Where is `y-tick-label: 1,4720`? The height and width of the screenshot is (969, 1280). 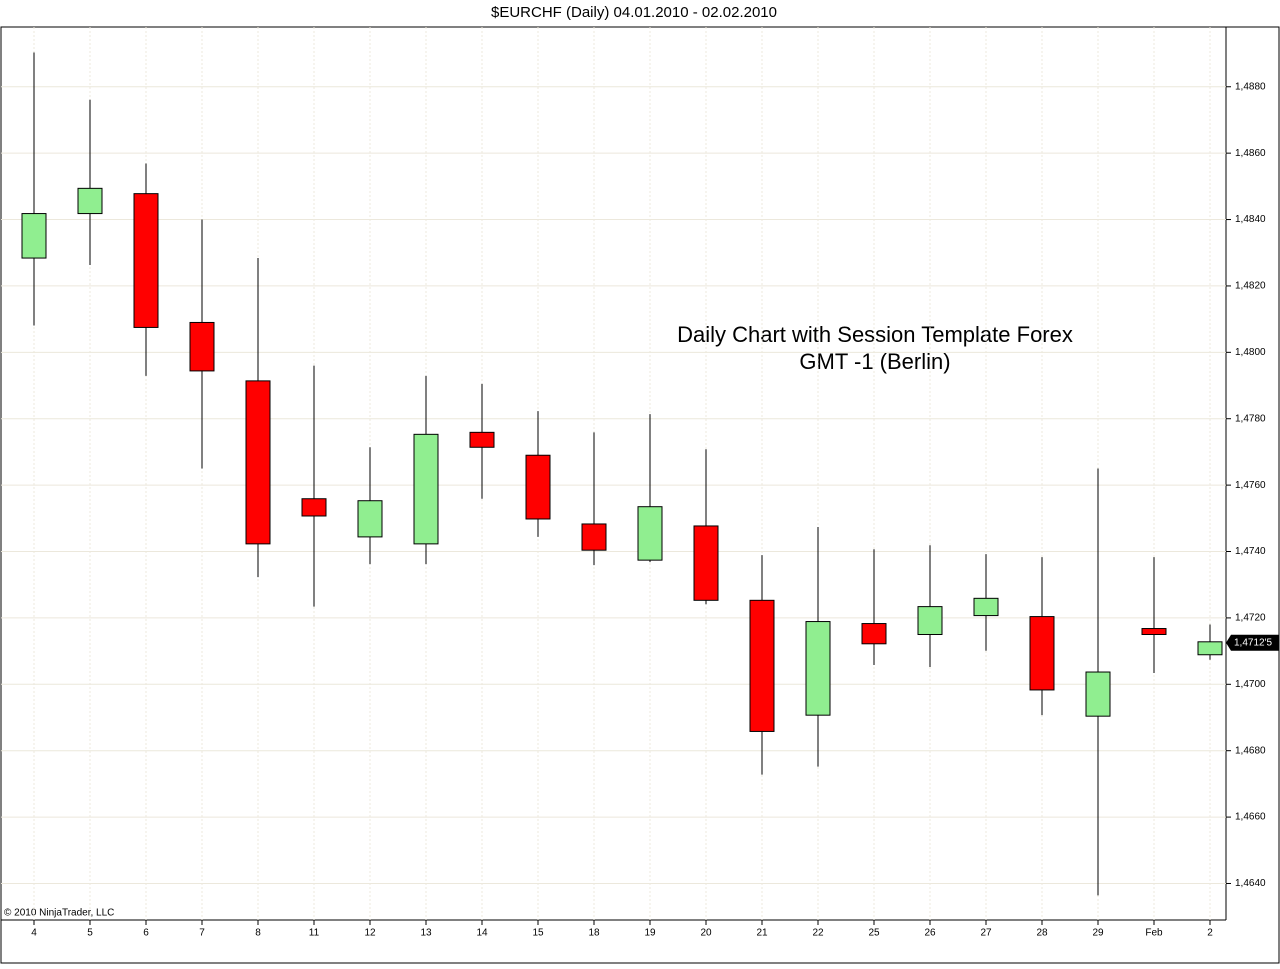 y-tick-label: 1,4720 is located at coordinates (1250, 618).